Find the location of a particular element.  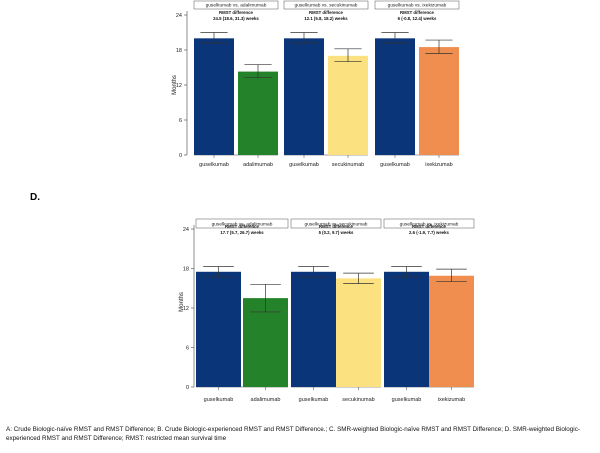

panel-d-label: D. is located at coordinates (35, 197).